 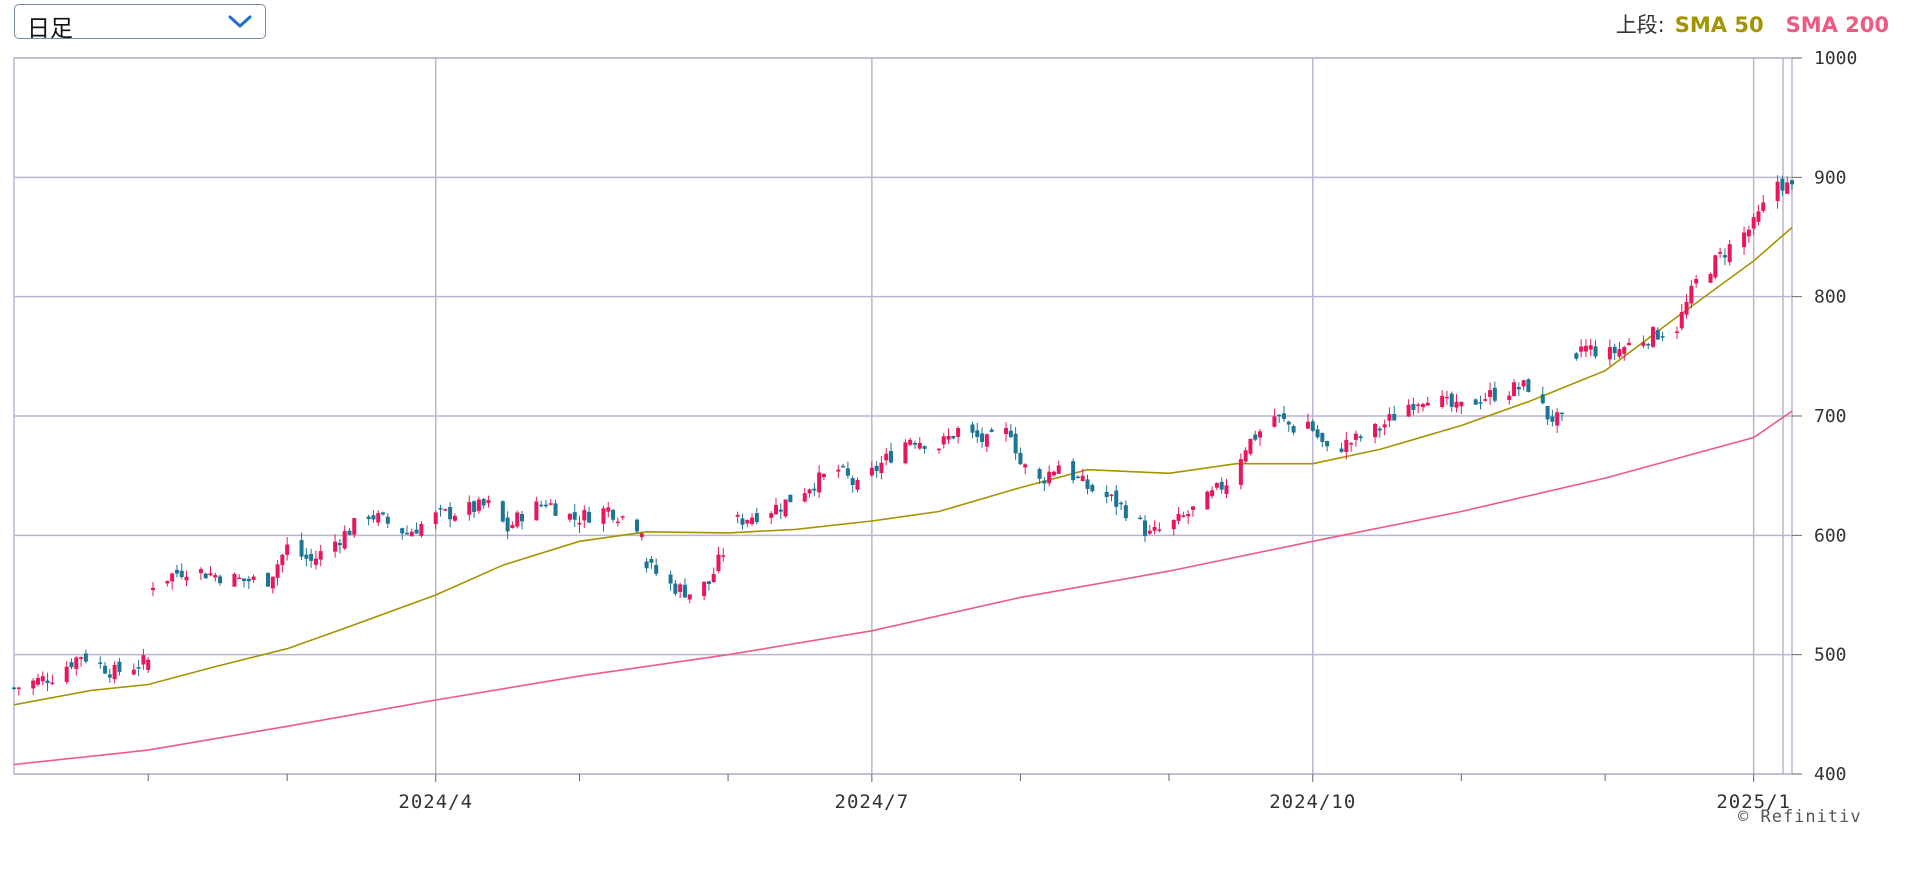 What do you see at coordinates (1830, 416) in the screenshot?
I see `y-tick-label: 700` at bounding box center [1830, 416].